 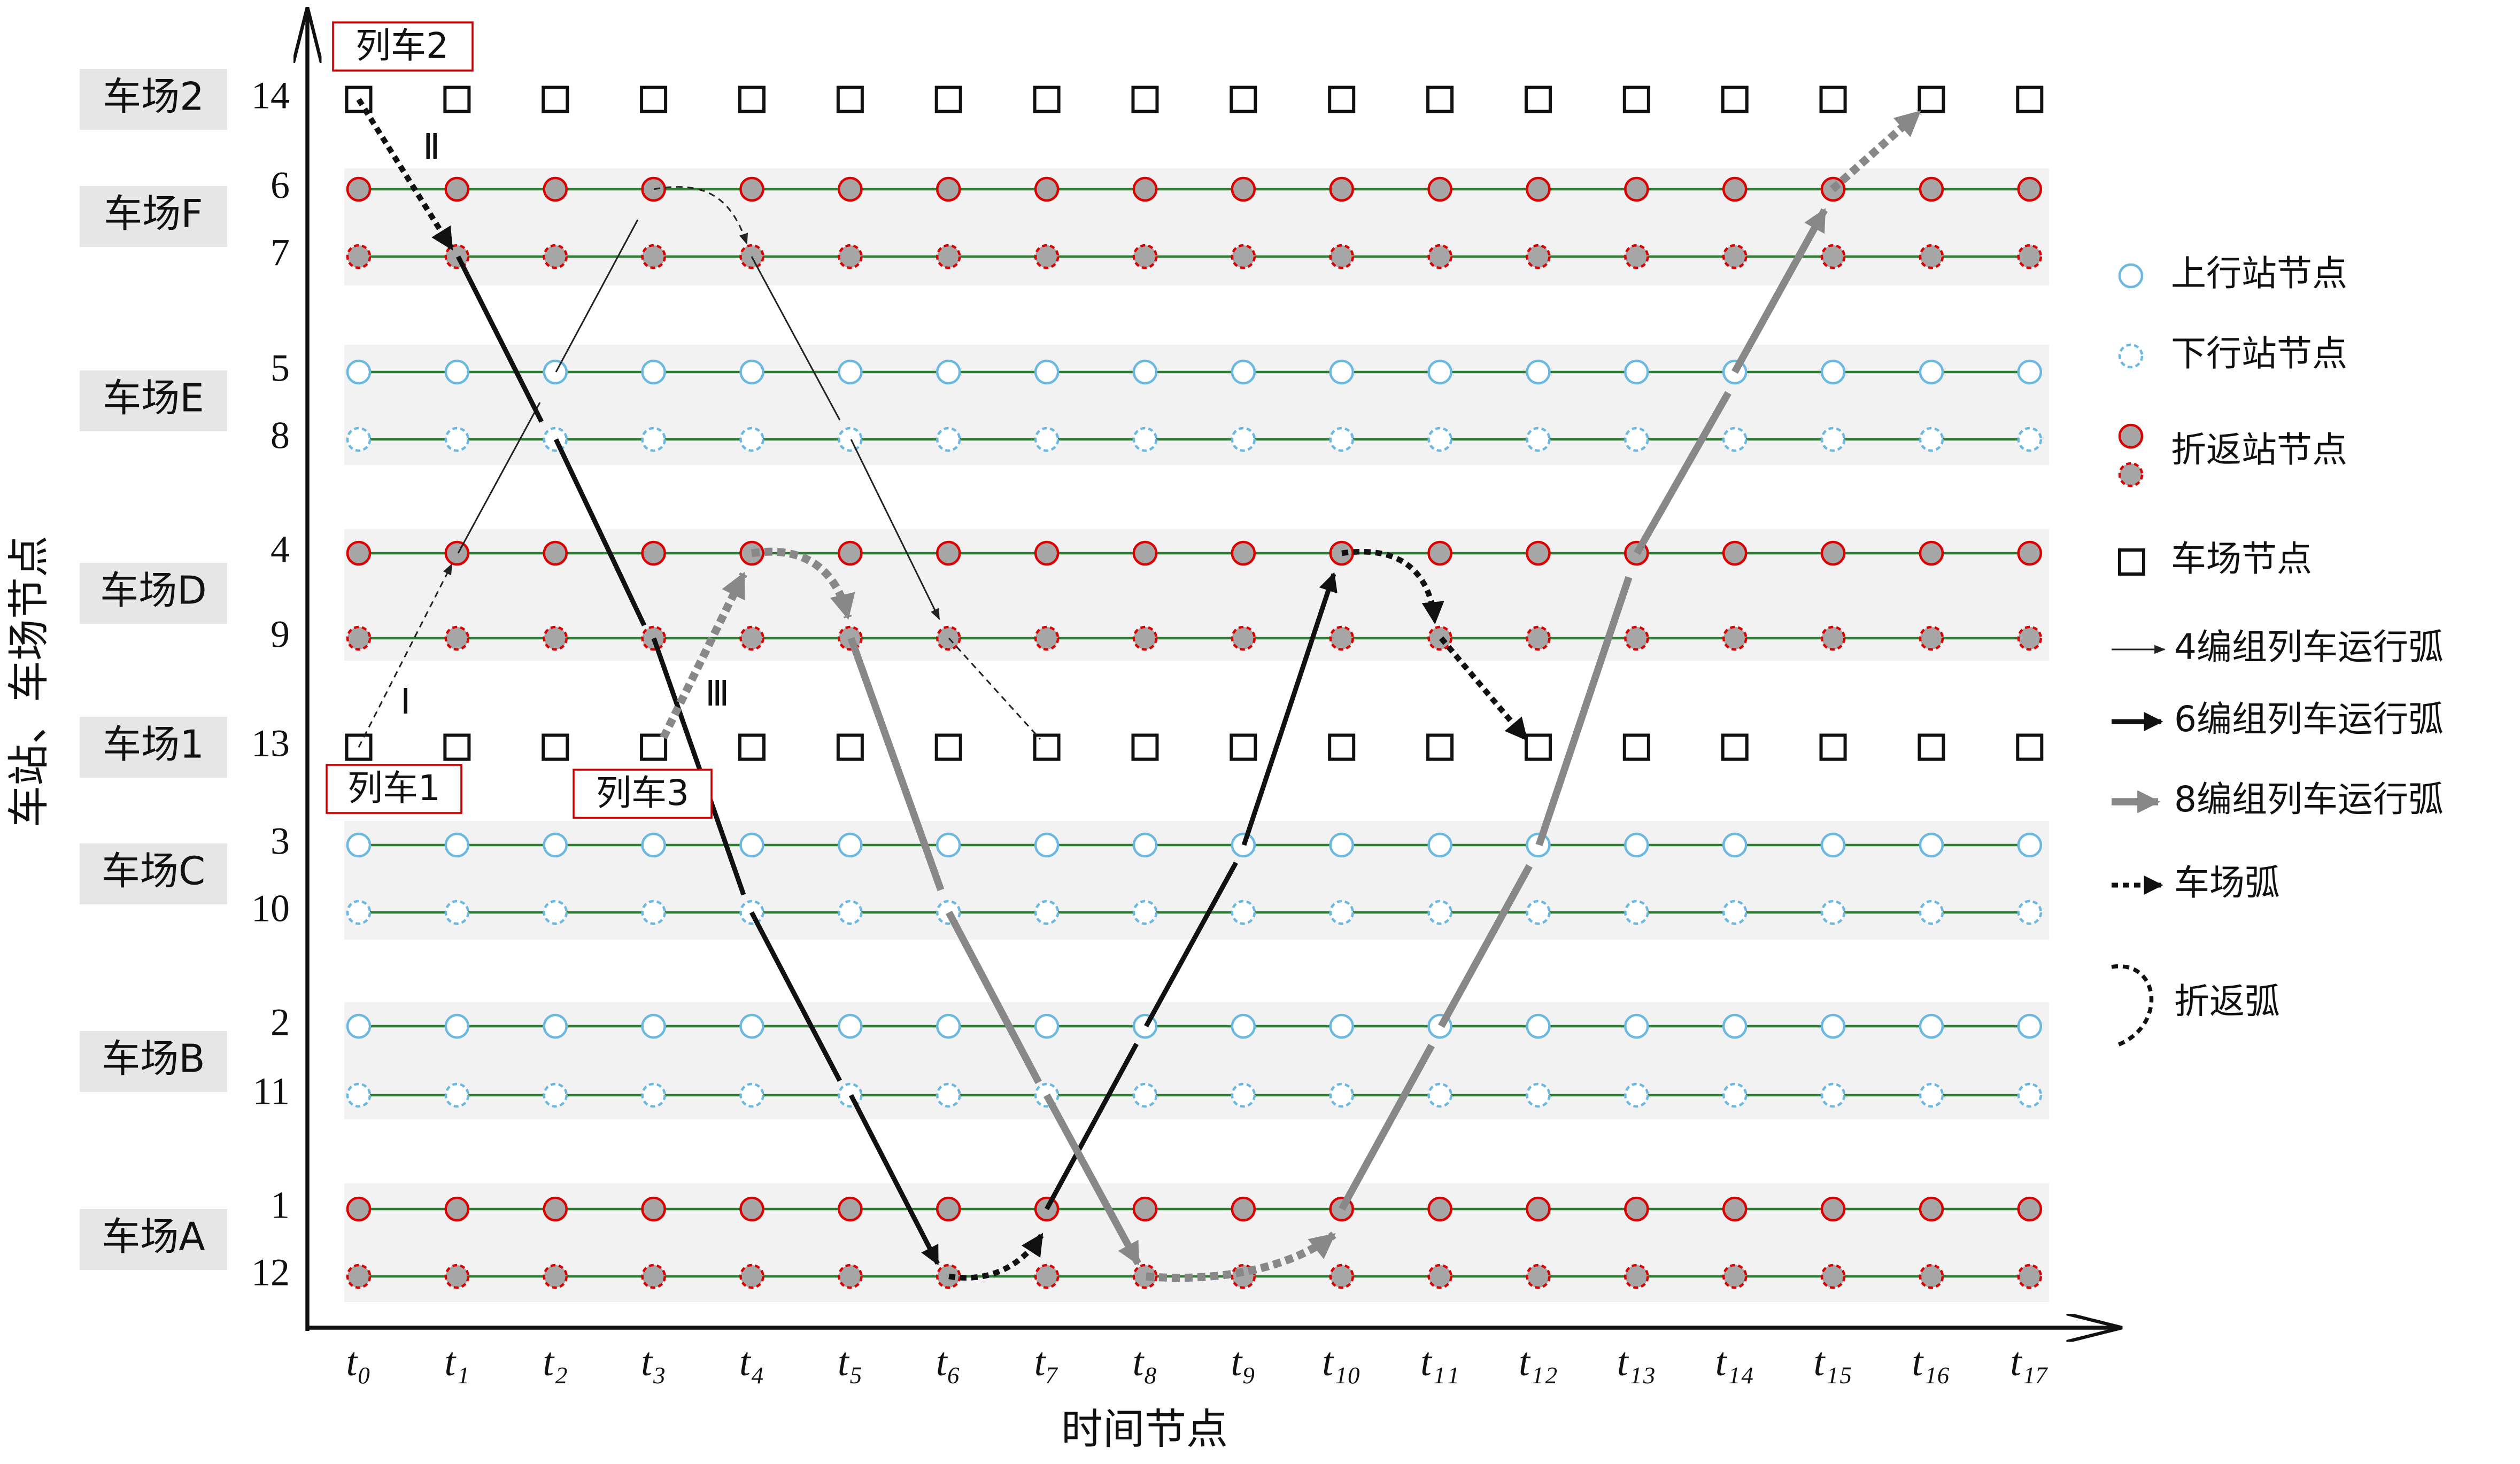 I want to click on depot-label: 车场C, so click(x=154, y=871).